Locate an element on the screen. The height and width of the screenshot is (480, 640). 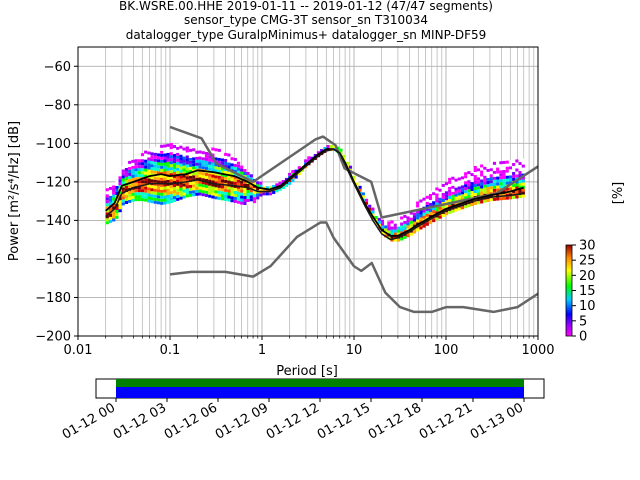
time-tick-label: 01-12 09 is located at coordinates (242, 421).